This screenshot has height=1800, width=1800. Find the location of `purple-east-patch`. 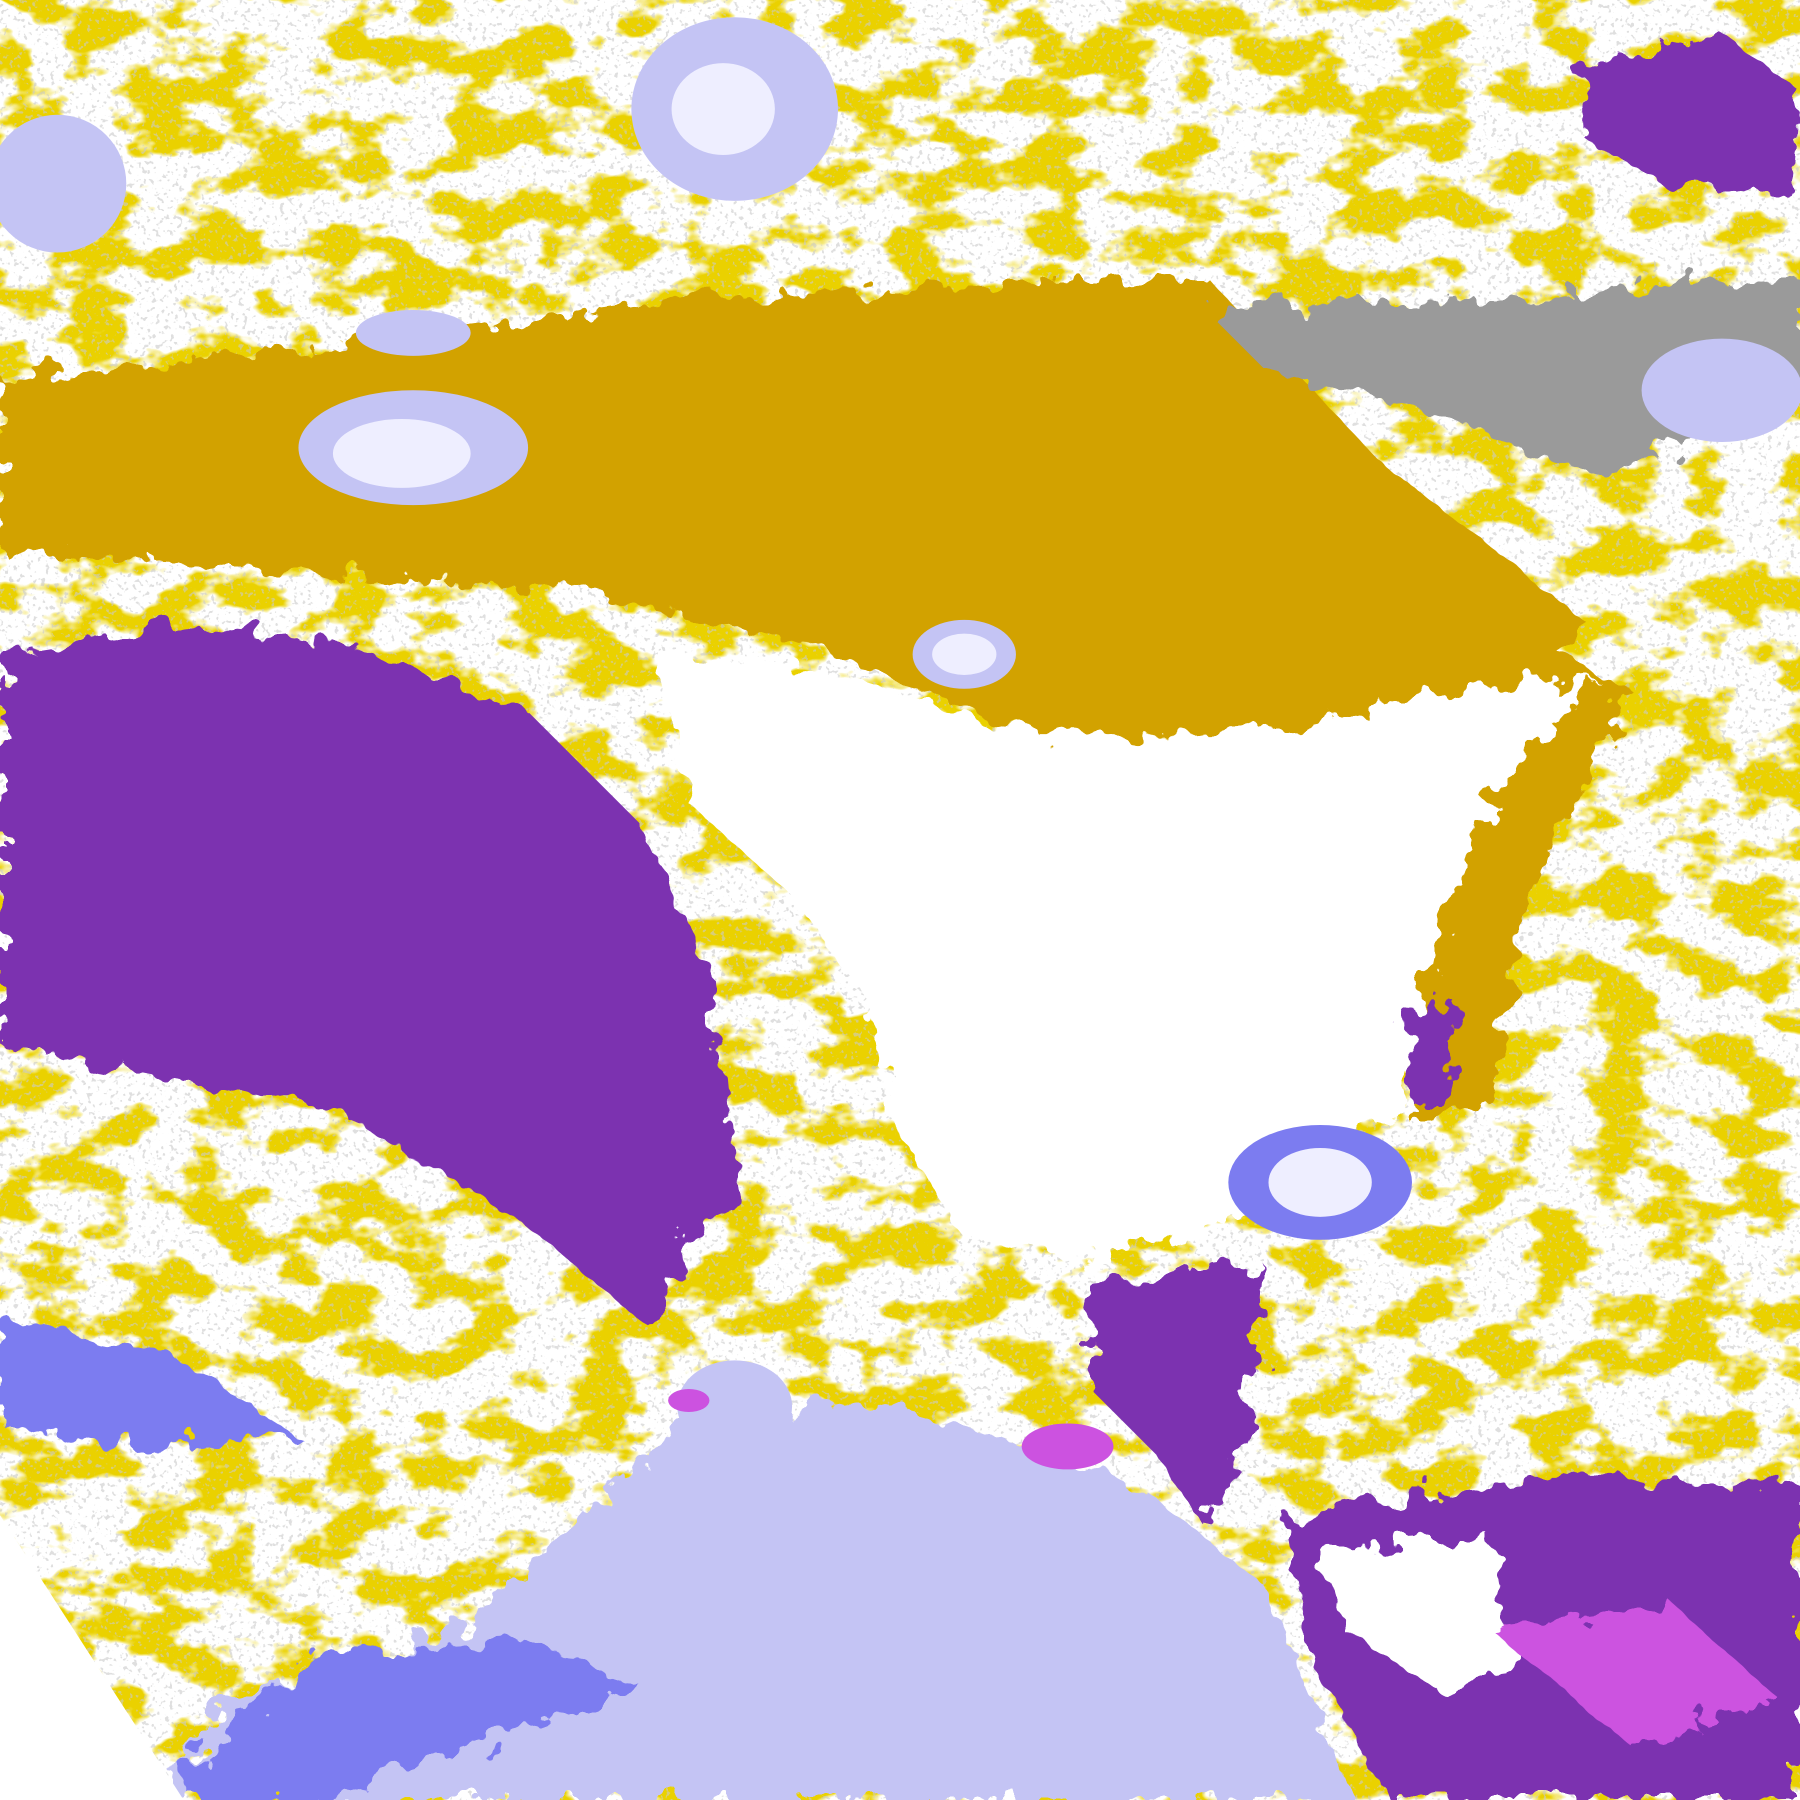

purple-east-patch is located at coordinates (1432, 1050).